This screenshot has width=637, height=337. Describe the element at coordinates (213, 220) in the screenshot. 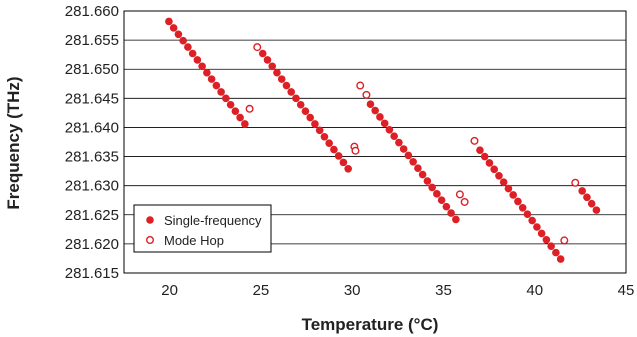

I see `legend-label-single-frequency: Single-frequency` at that location.